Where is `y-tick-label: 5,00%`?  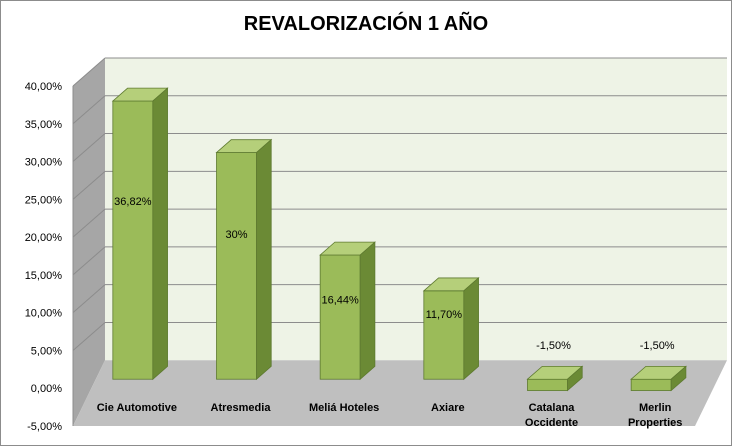 y-tick-label: 5,00% is located at coordinates (46, 351).